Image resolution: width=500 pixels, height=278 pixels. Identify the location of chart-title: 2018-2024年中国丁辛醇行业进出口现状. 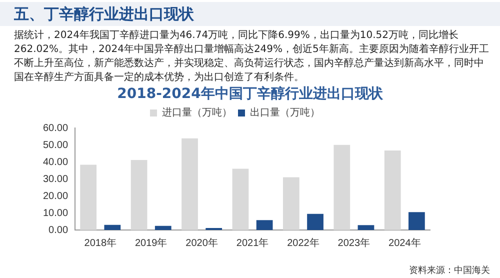
(250, 94).